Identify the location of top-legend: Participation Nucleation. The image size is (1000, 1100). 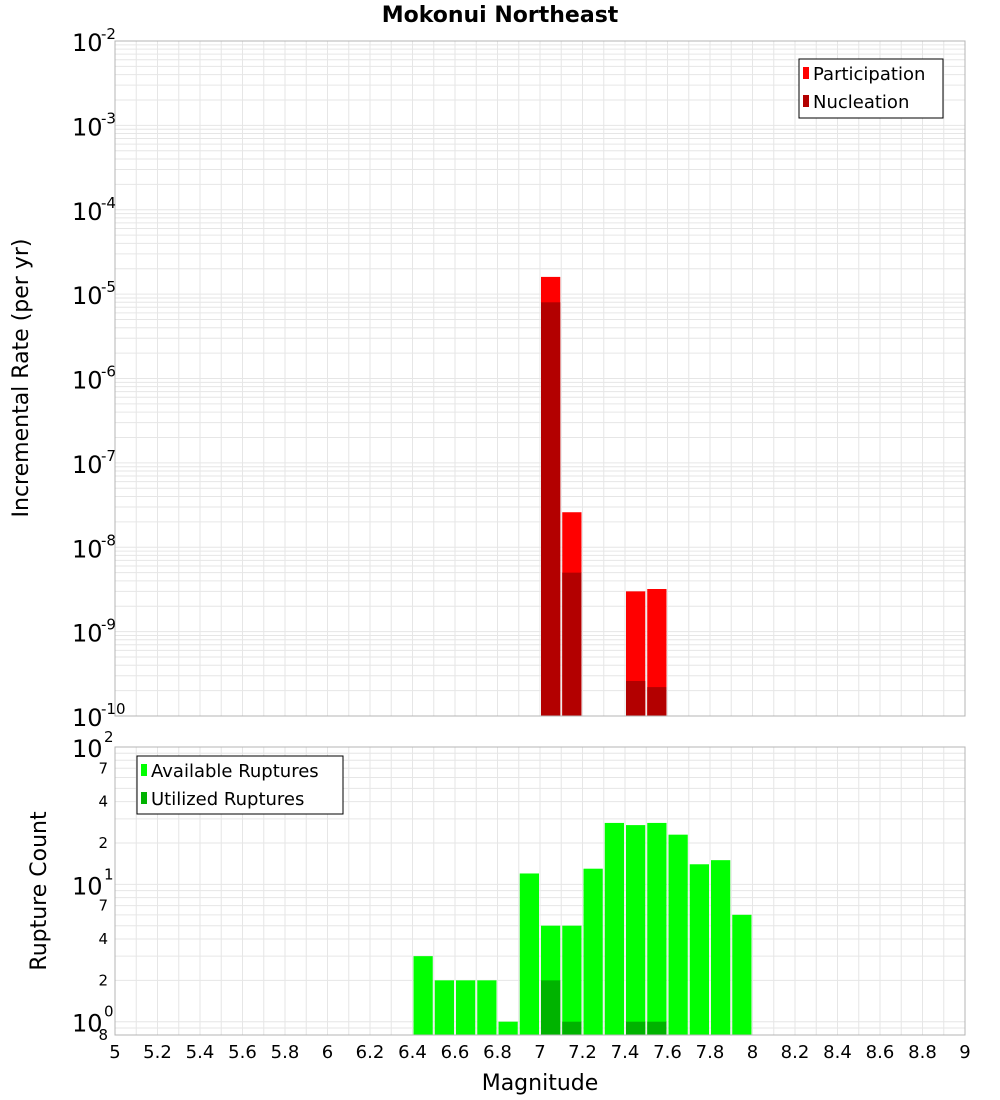
(871, 88).